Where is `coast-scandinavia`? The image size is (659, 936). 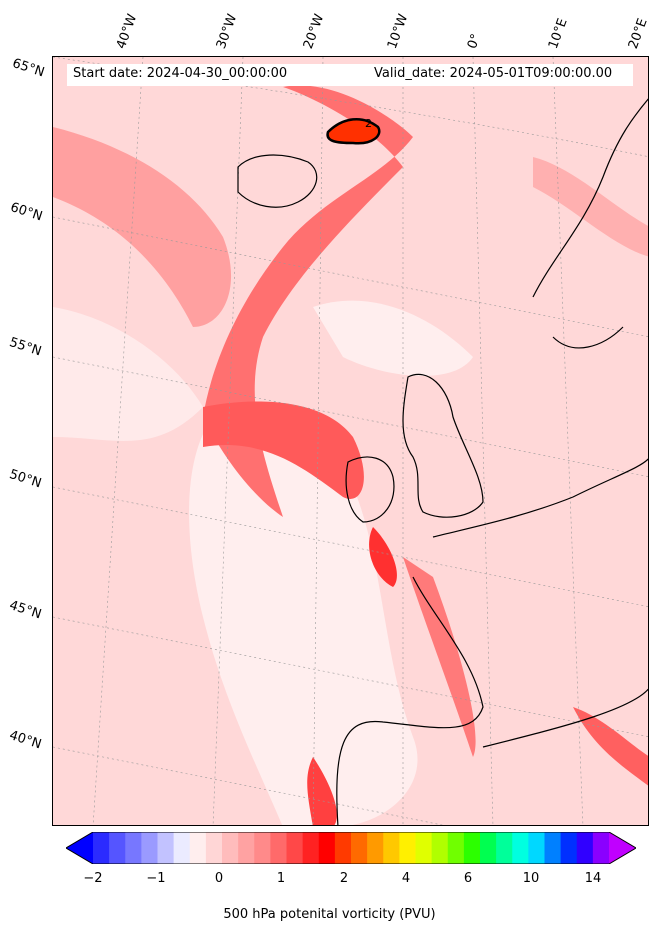 coast-scandinavia is located at coordinates (590, 223).